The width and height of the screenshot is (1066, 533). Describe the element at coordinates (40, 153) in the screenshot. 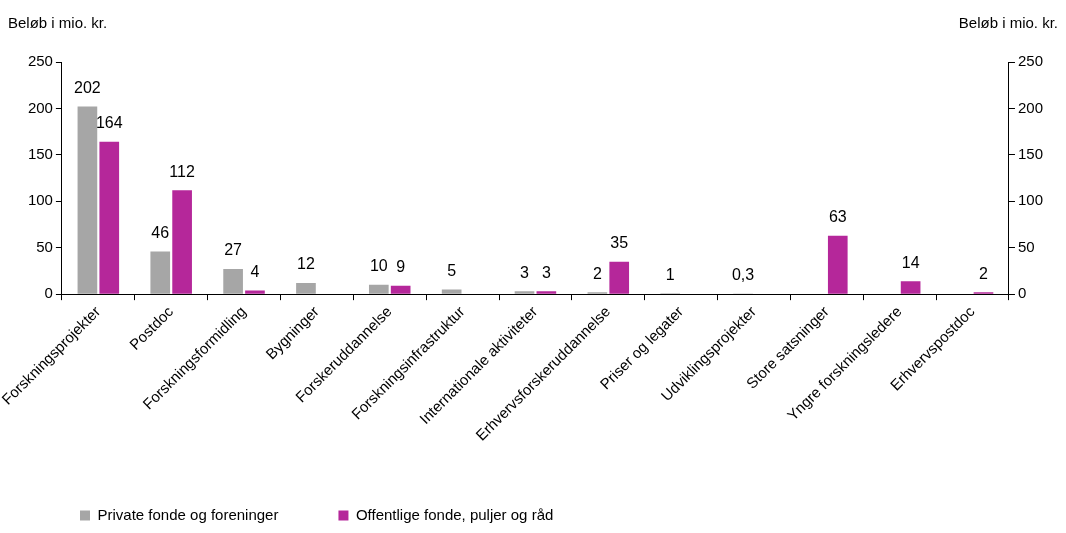

I see `y-tick-label: 150` at that location.